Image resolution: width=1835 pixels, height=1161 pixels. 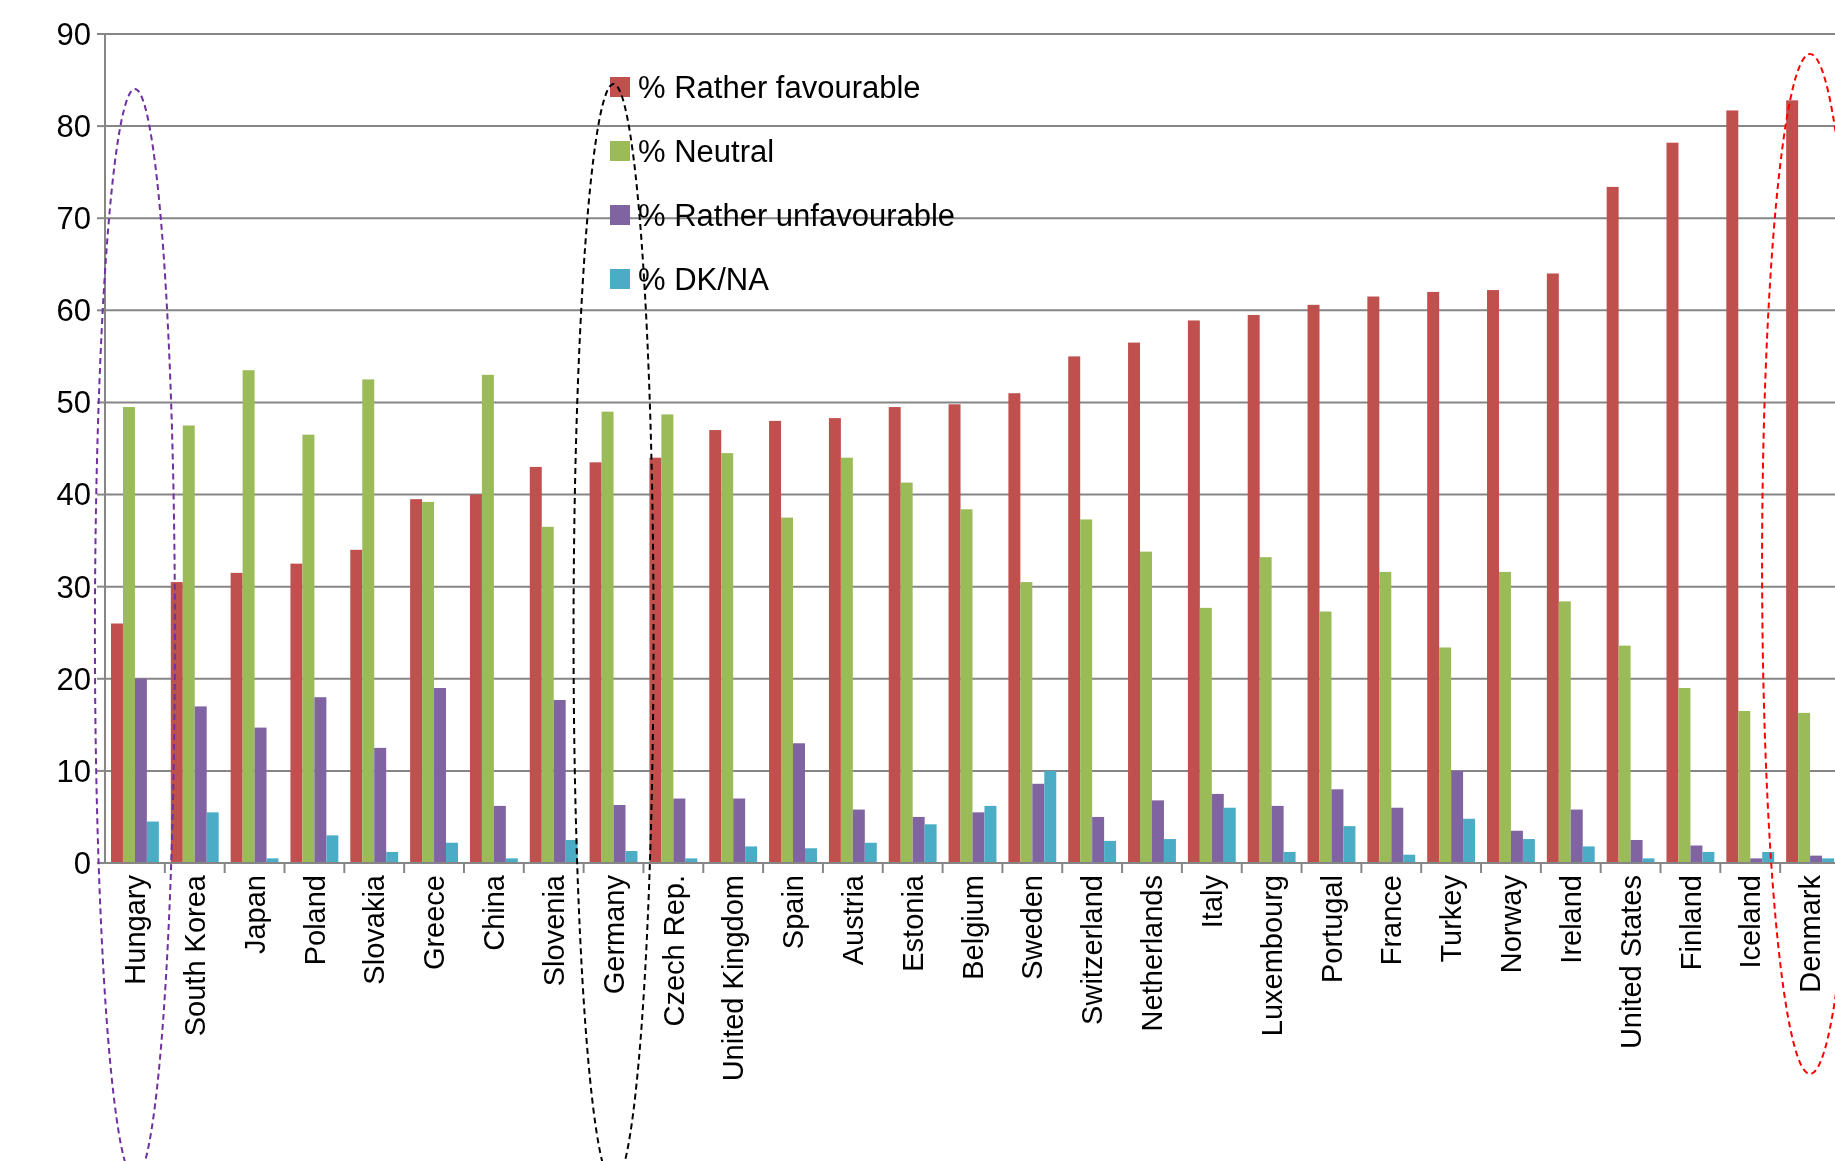 What do you see at coordinates (82, 863) in the screenshot?
I see `y-tick-label: 0` at bounding box center [82, 863].